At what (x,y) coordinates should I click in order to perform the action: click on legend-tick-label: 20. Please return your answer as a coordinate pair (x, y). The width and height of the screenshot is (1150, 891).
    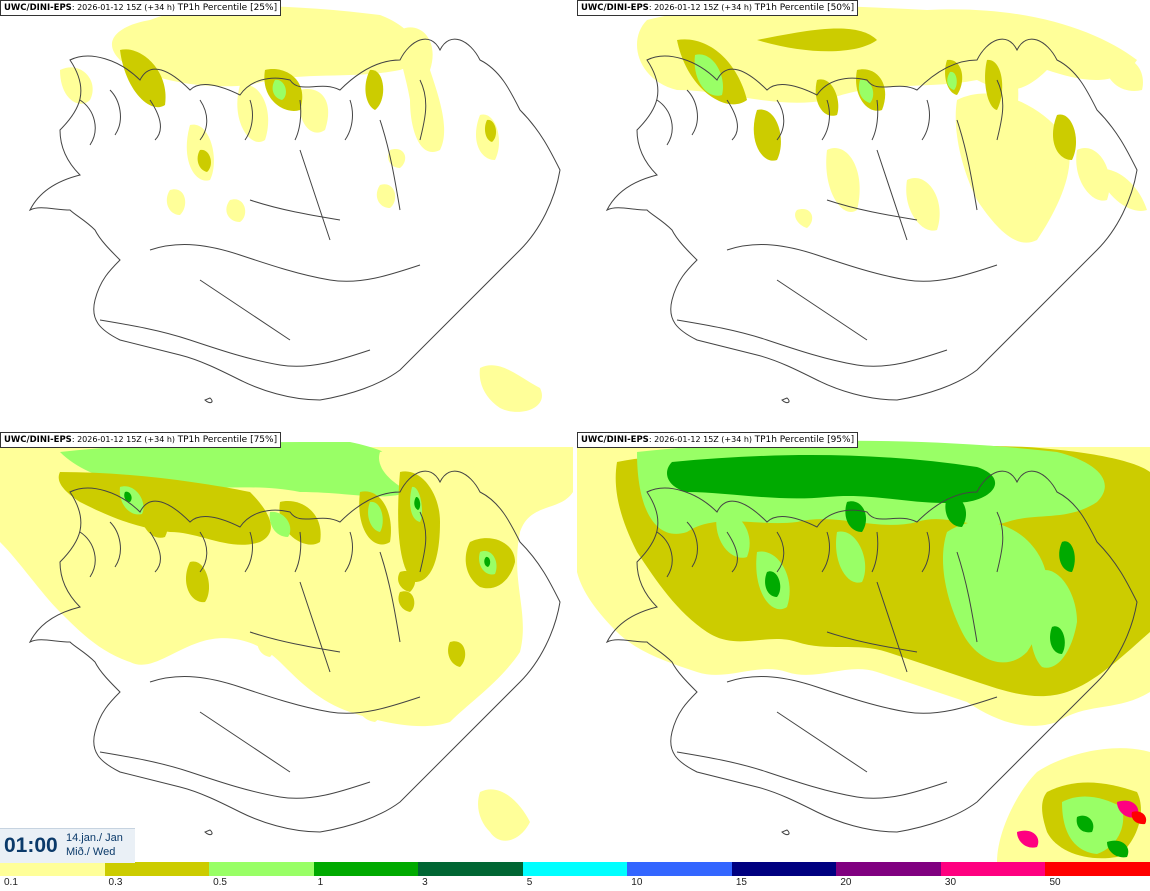
    Looking at the image, I should click on (846, 882).